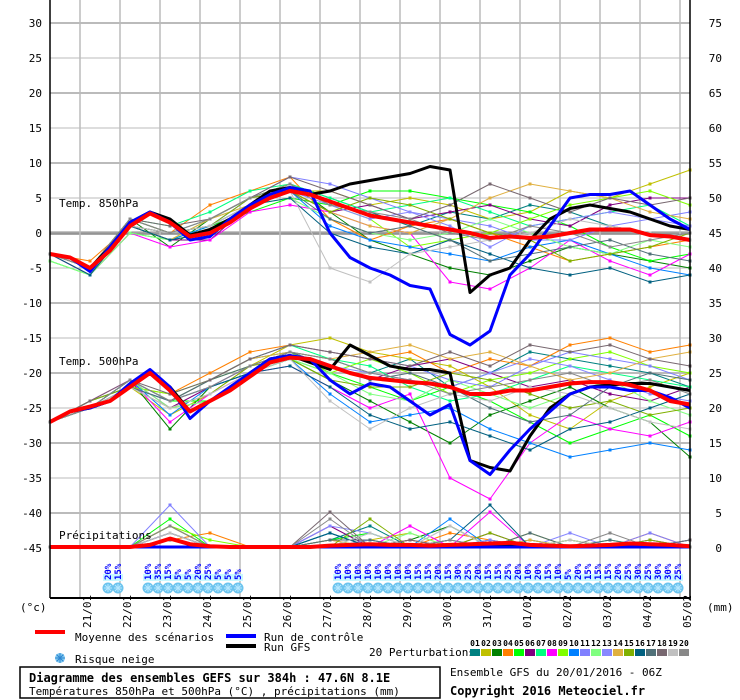  Describe the element at coordinates (32, 443) in the screenshot. I see `left-tick-label: -30` at that location.